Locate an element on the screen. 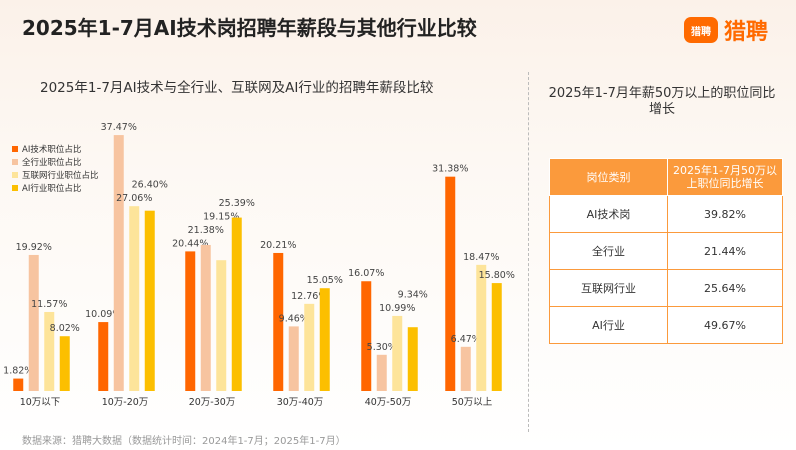 The image size is (796, 450). data-label: 20.21% is located at coordinates (278, 245).